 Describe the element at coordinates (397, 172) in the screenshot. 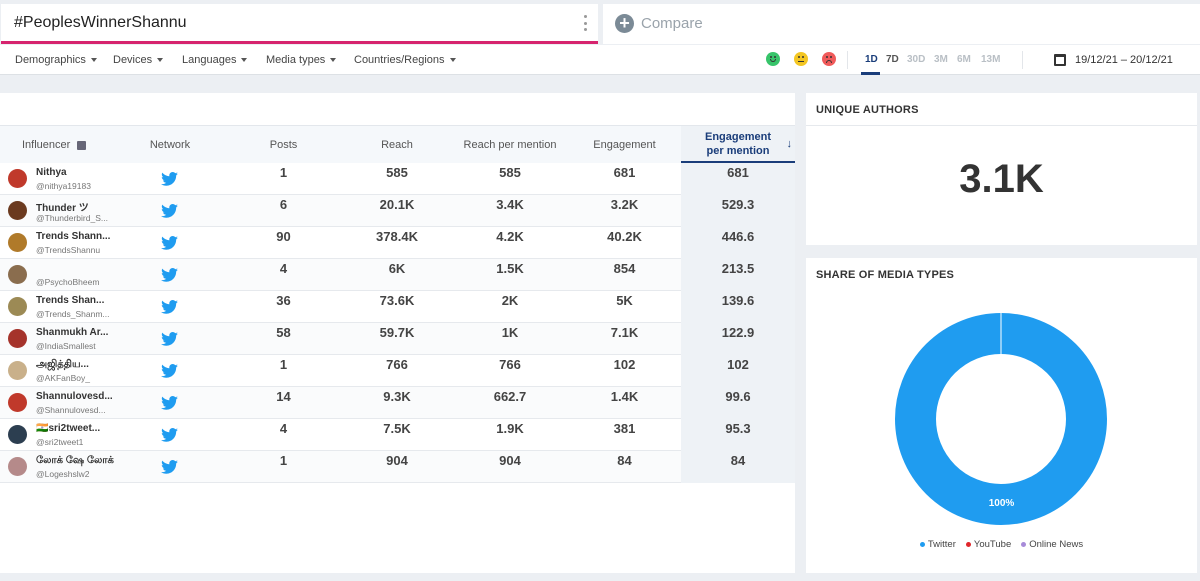

I see `reach-cell: 585` at that location.